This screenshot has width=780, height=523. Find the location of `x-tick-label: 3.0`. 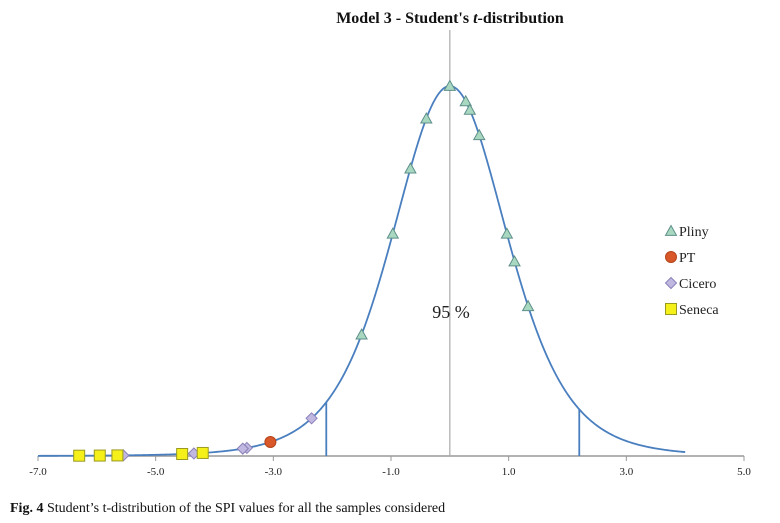

x-tick-label: 3.0 is located at coordinates (626, 472).